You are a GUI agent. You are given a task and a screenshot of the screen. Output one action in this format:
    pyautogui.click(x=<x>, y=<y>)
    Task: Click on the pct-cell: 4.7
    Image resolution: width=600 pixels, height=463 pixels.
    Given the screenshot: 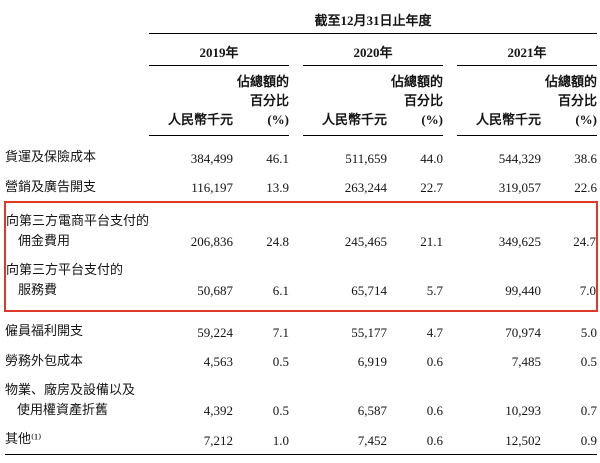 What is the action you would take?
    pyautogui.click(x=434, y=332)
    